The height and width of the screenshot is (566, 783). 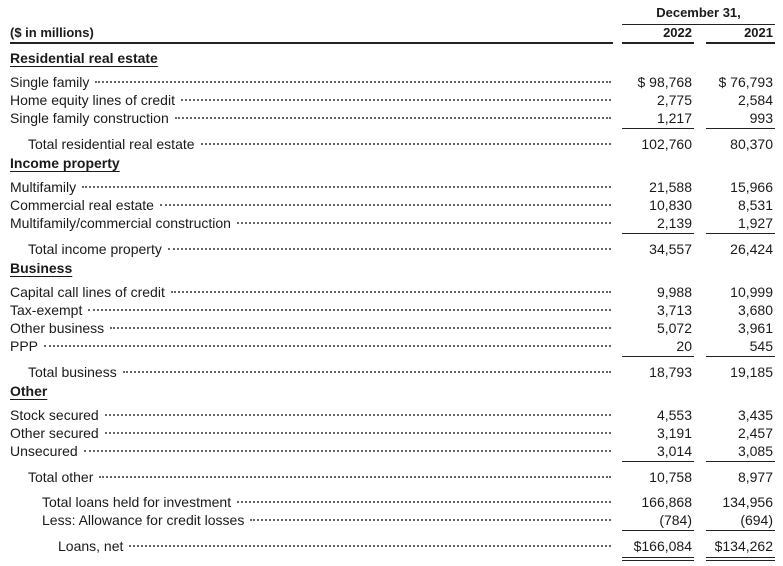 What do you see at coordinates (57, 328) in the screenshot?
I see `row-label: Other business` at bounding box center [57, 328].